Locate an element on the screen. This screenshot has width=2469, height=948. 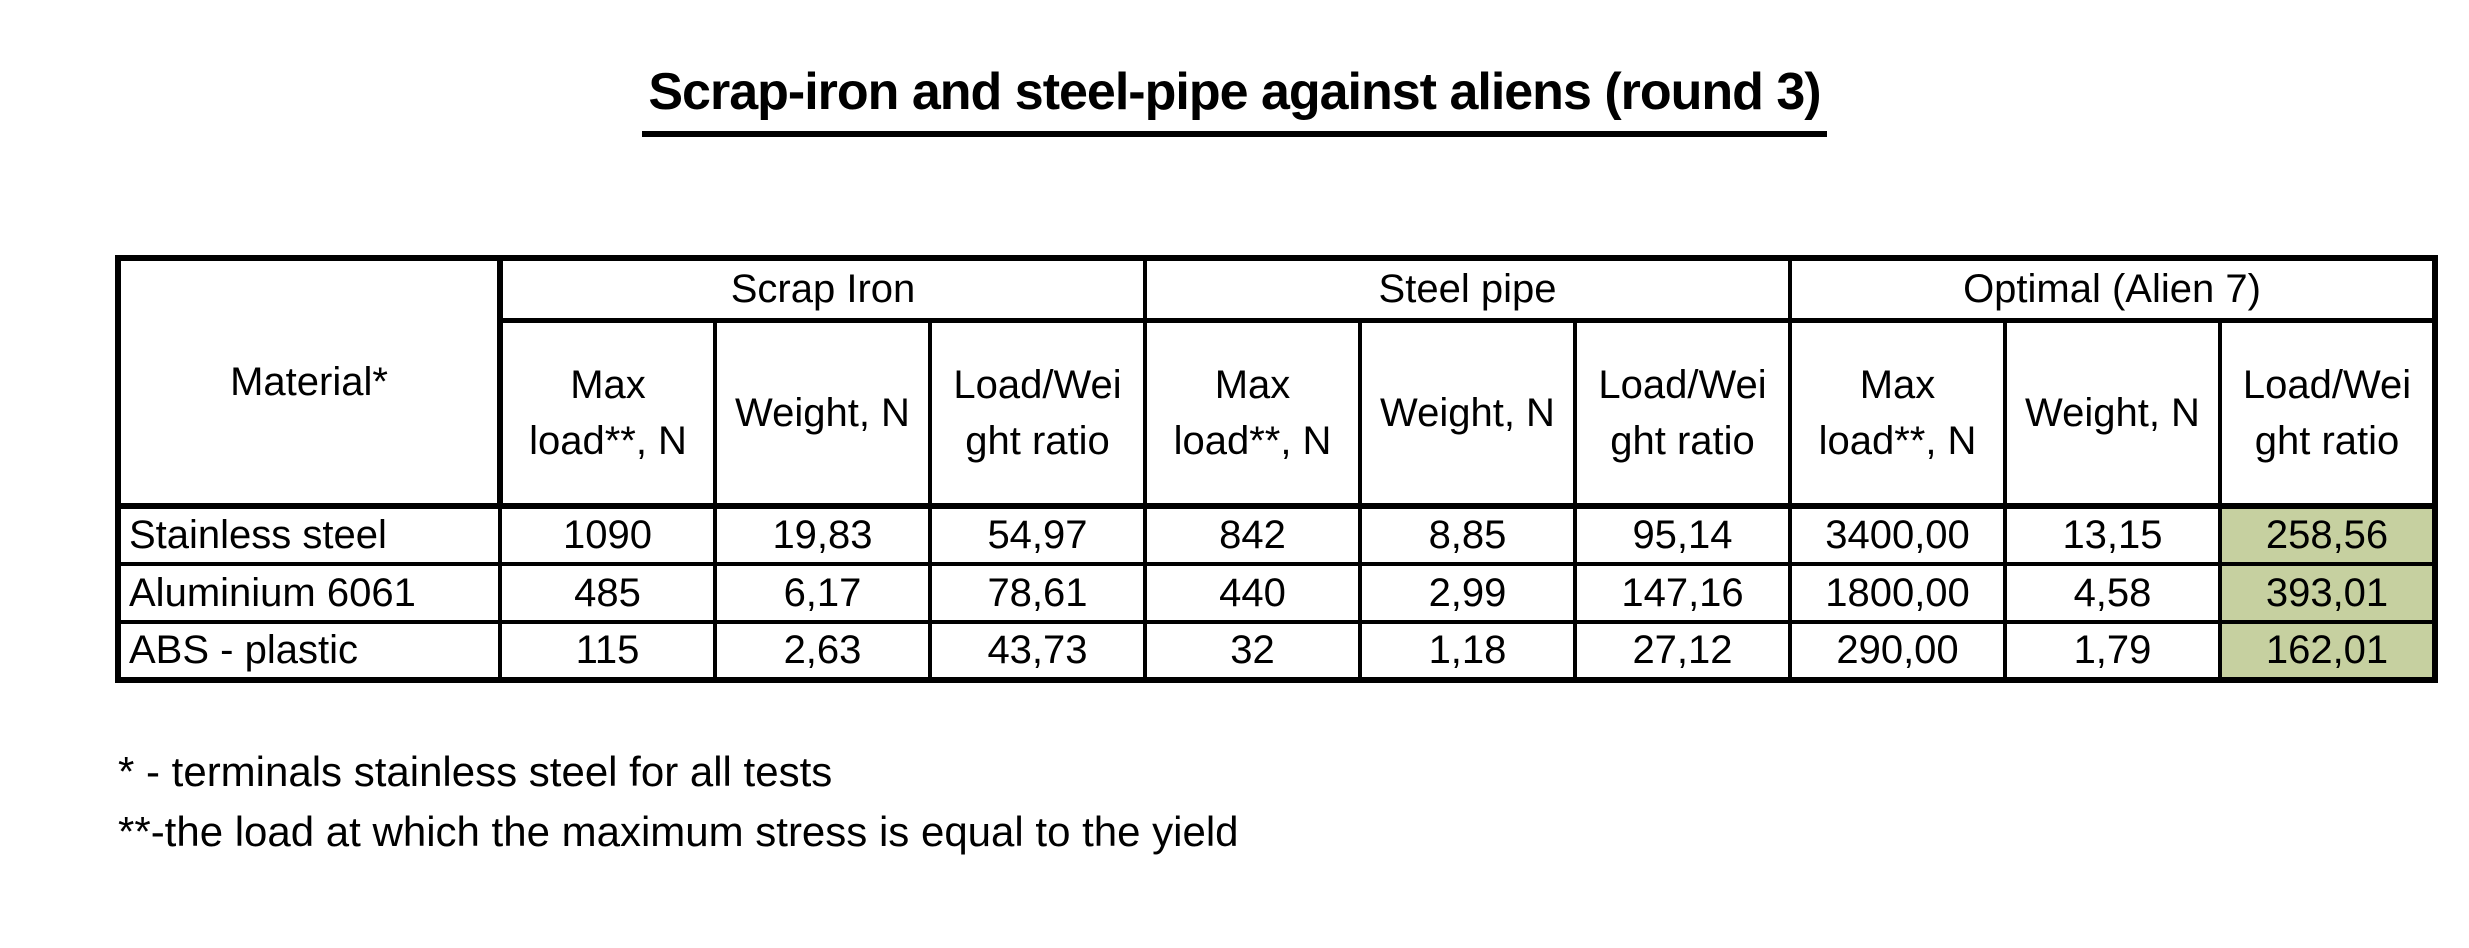
table-cell: 13,15 is located at coordinates (2112, 535).